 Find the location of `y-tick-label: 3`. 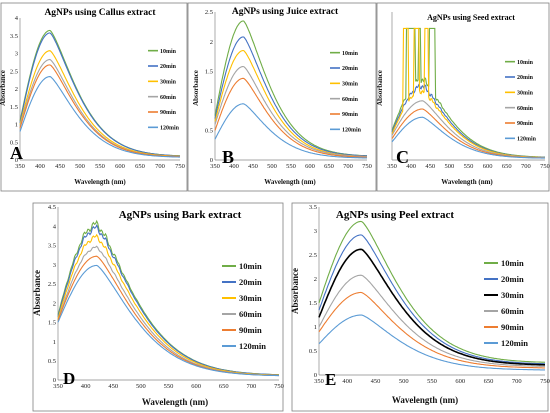

y-tick-label: 3 is located at coordinates (315, 231).